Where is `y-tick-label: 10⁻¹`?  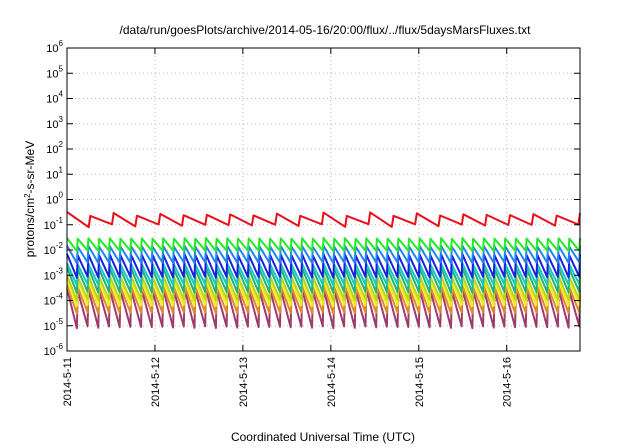
y-tick-label: 10⁻¹ is located at coordinates (54, 224).